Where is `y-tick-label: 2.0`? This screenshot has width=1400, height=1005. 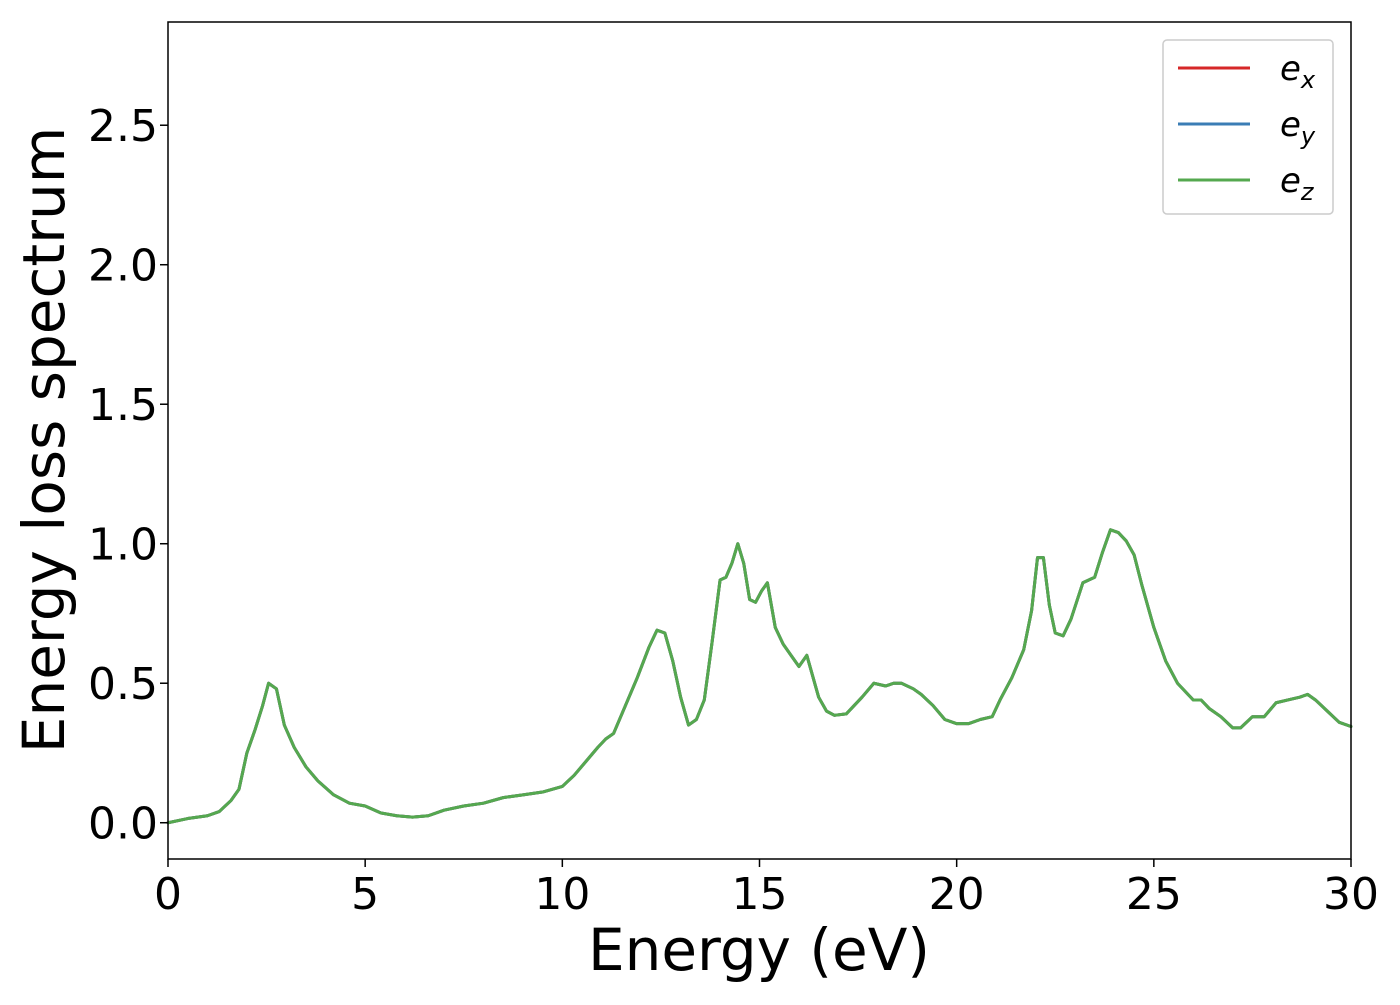
y-tick-label: 2.0 is located at coordinates (123, 266).